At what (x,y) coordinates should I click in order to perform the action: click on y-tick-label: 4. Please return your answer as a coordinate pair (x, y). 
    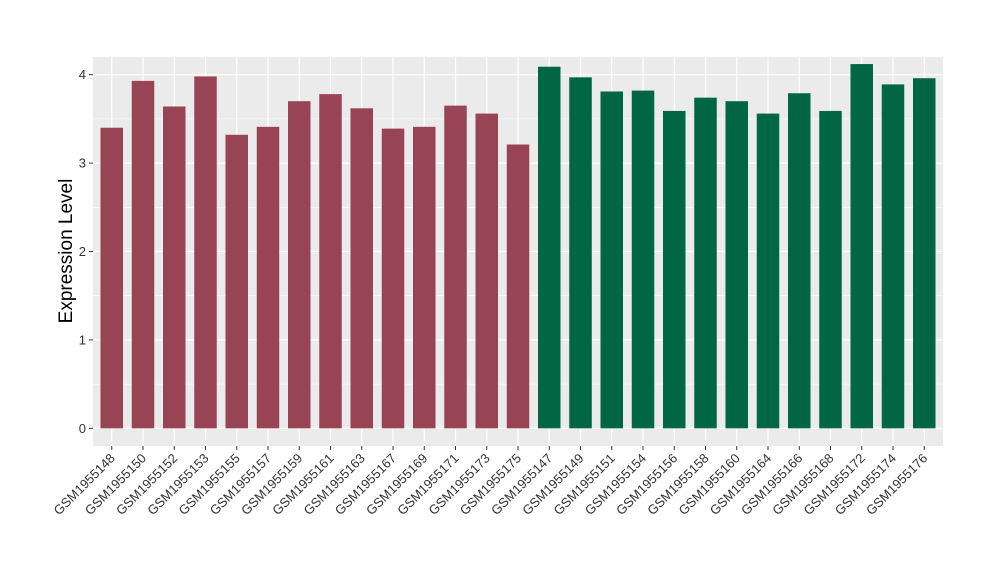
    Looking at the image, I should click on (82, 74).